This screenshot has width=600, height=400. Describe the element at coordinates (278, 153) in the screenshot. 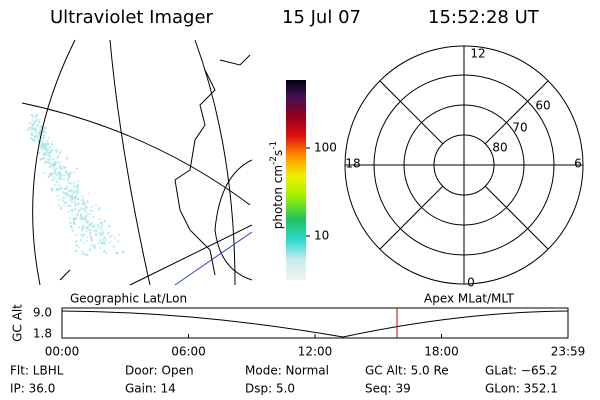

I see `unit: s` at that location.